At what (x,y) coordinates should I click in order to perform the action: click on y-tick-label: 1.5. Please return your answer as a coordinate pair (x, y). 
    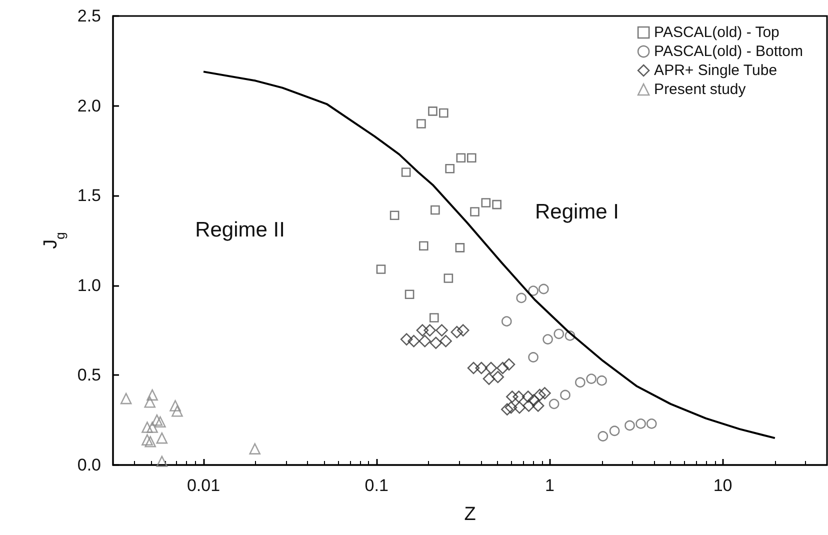
    Looking at the image, I should click on (89, 196).